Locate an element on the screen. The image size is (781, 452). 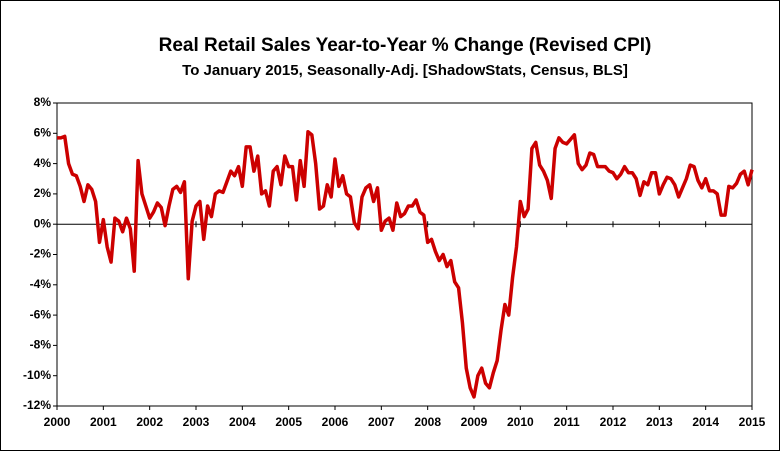
x-tick-label: 2008 is located at coordinates (427, 422).